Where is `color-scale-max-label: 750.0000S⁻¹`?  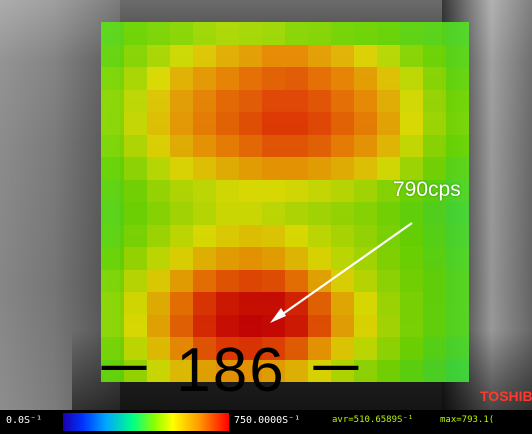
color-scale-max-label: 750.0000S⁻¹ is located at coordinates (267, 420).